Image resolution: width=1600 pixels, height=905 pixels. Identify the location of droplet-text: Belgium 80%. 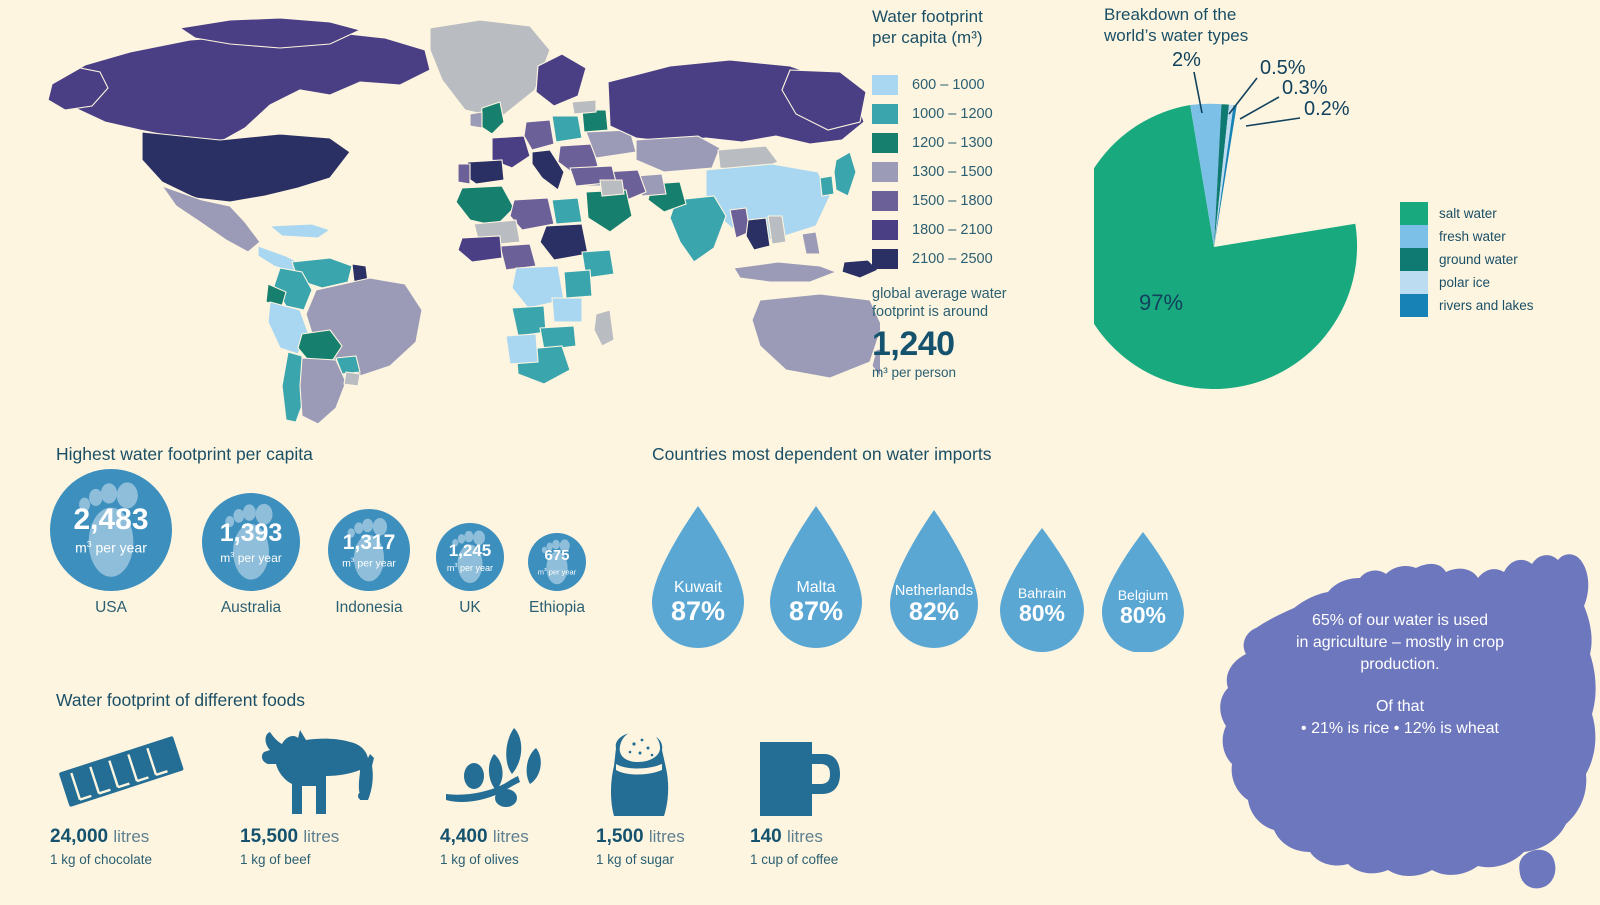
(1143, 607).